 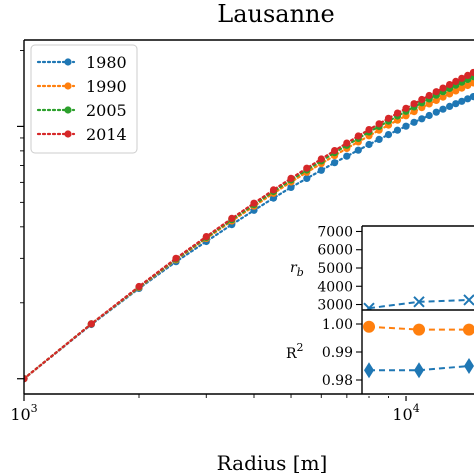 I want to click on inset-rb-ytick-label: 3000, so click(x=335, y=306).